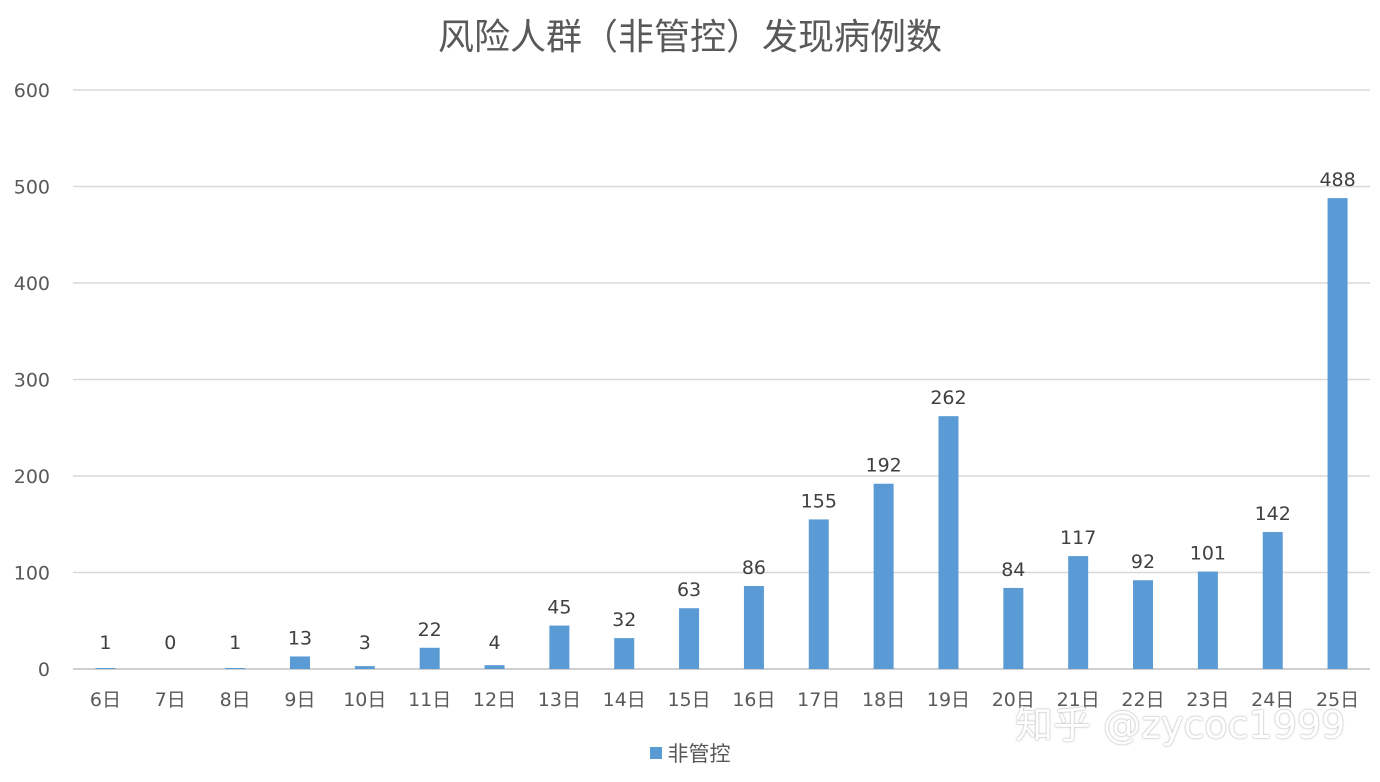 Image resolution: width=1380 pixels, height=782 pixels. I want to click on y-tick-label: 0, so click(44, 670).